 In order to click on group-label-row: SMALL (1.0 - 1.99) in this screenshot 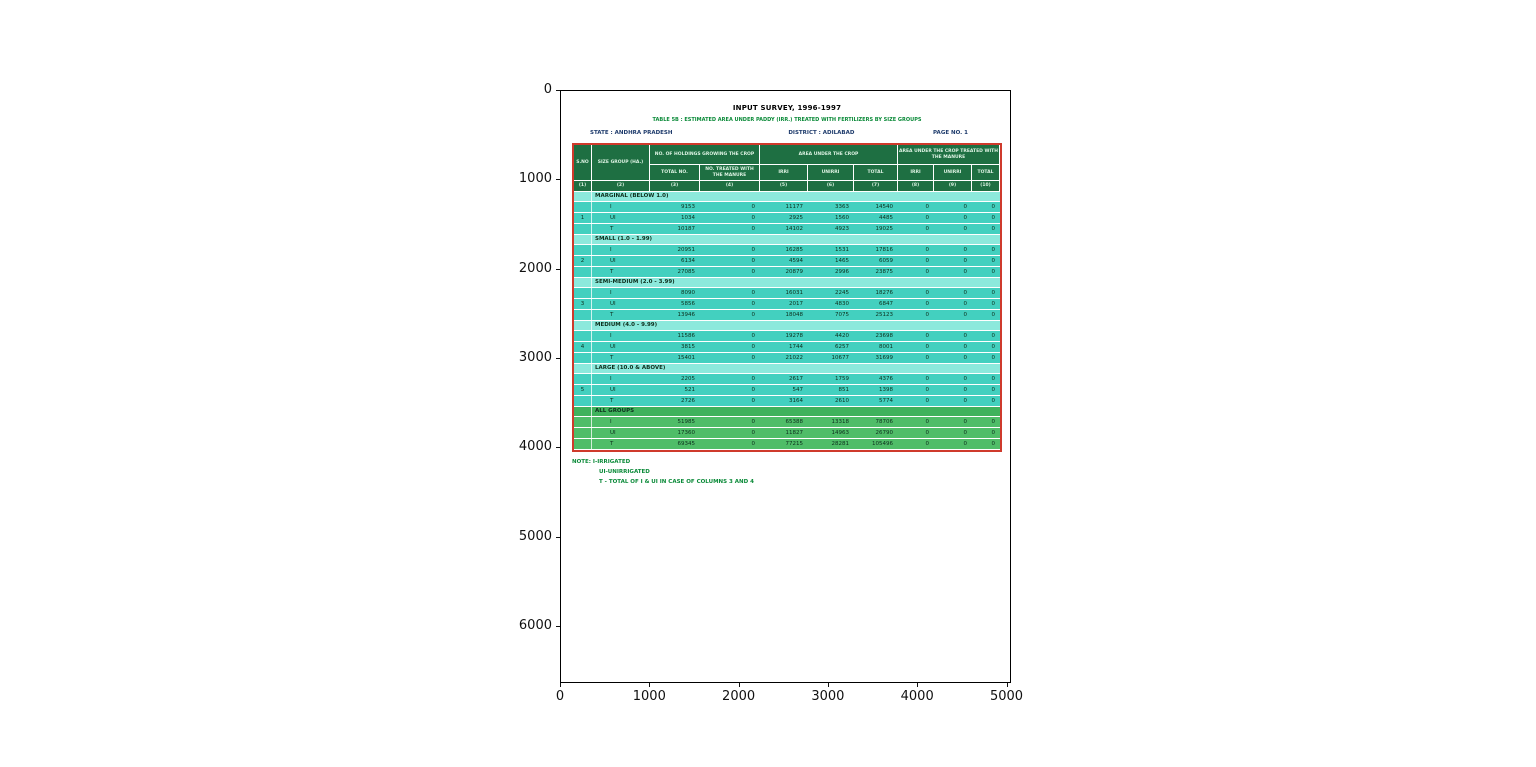, I will do `click(787, 240)`.